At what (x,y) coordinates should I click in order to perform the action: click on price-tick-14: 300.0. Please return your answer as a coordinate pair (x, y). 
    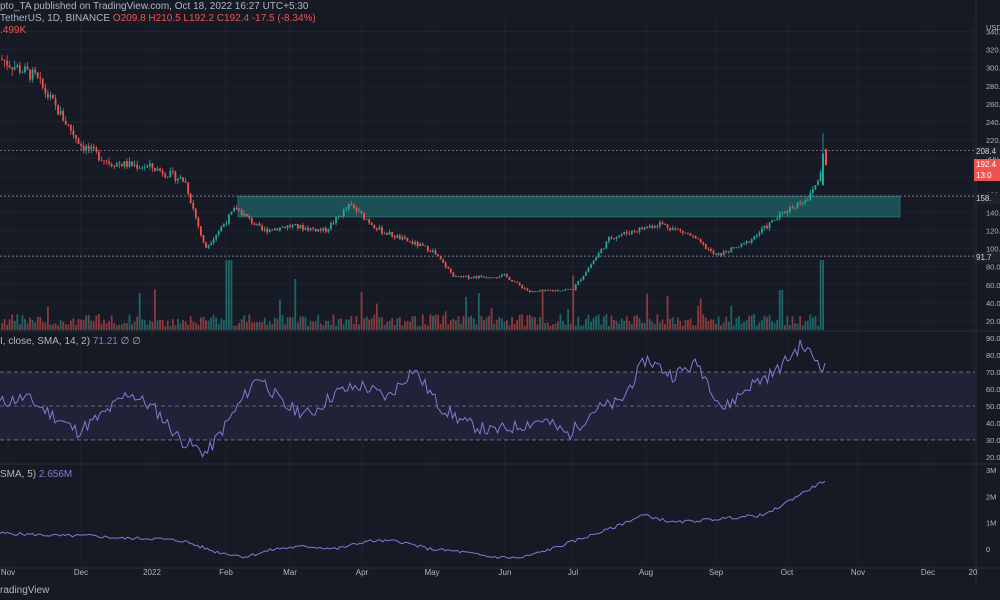
    Looking at the image, I should click on (993, 68).